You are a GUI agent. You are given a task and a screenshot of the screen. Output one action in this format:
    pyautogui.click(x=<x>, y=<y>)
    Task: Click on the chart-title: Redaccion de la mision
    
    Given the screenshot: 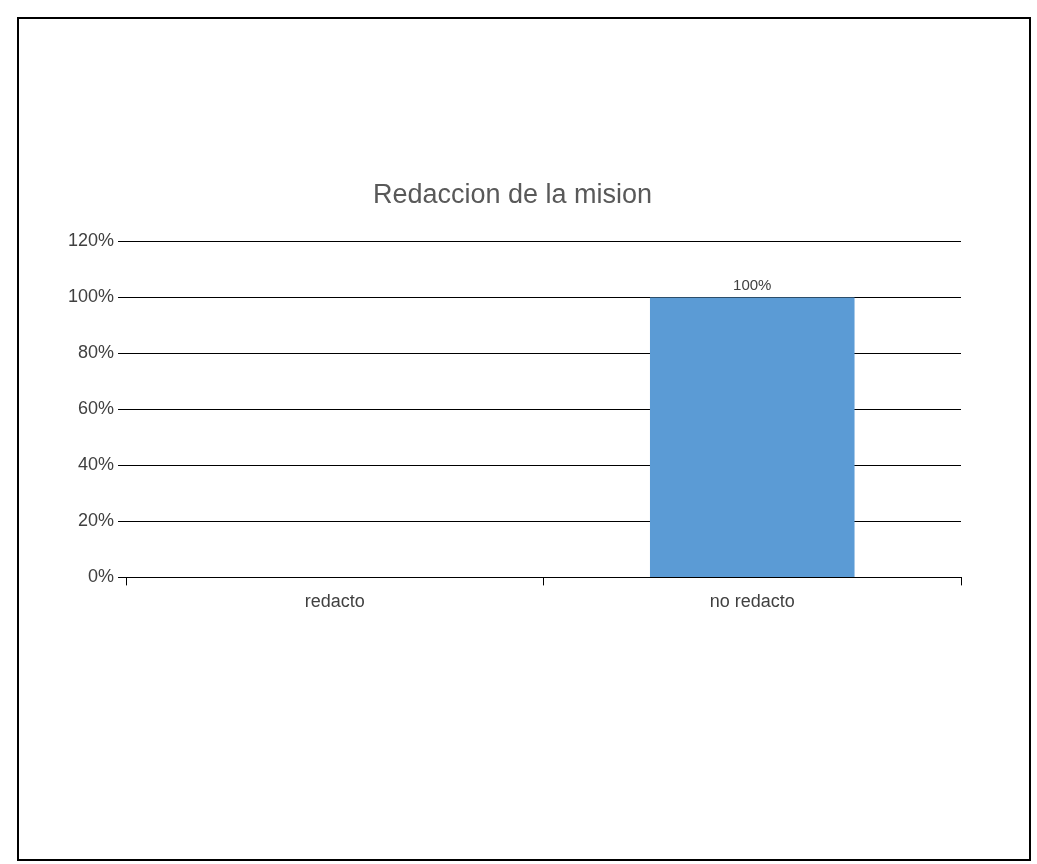 What is the action you would take?
    pyautogui.click(x=512, y=193)
    